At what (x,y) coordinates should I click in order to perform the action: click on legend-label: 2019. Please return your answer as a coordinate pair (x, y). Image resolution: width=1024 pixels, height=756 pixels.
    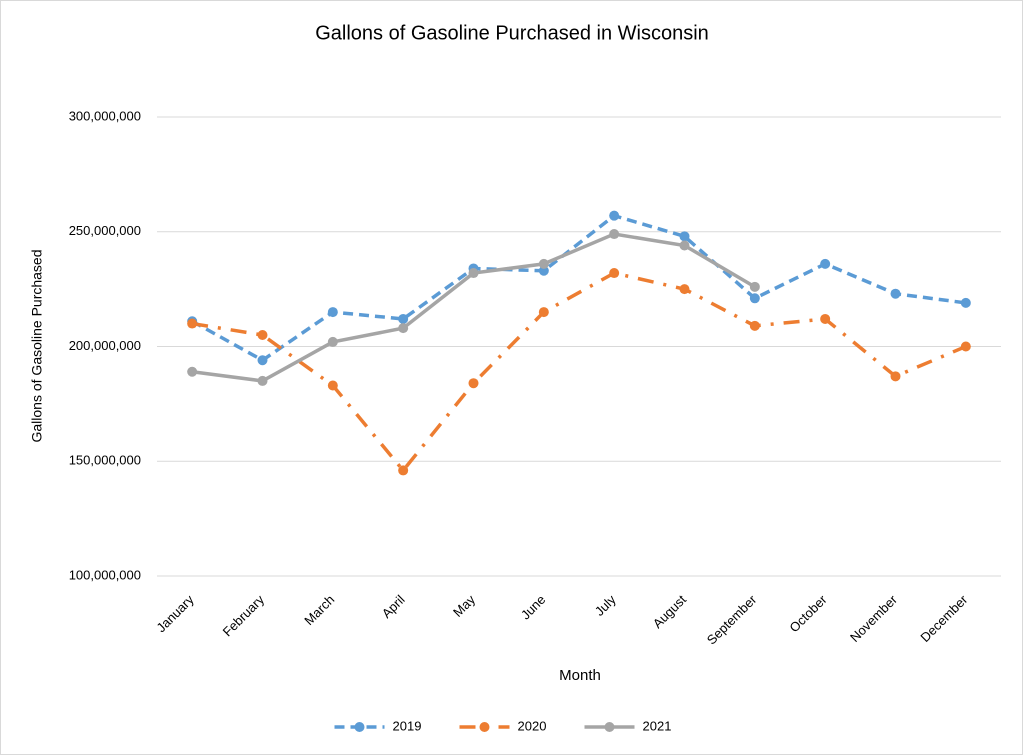
    Looking at the image, I should click on (407, 725).